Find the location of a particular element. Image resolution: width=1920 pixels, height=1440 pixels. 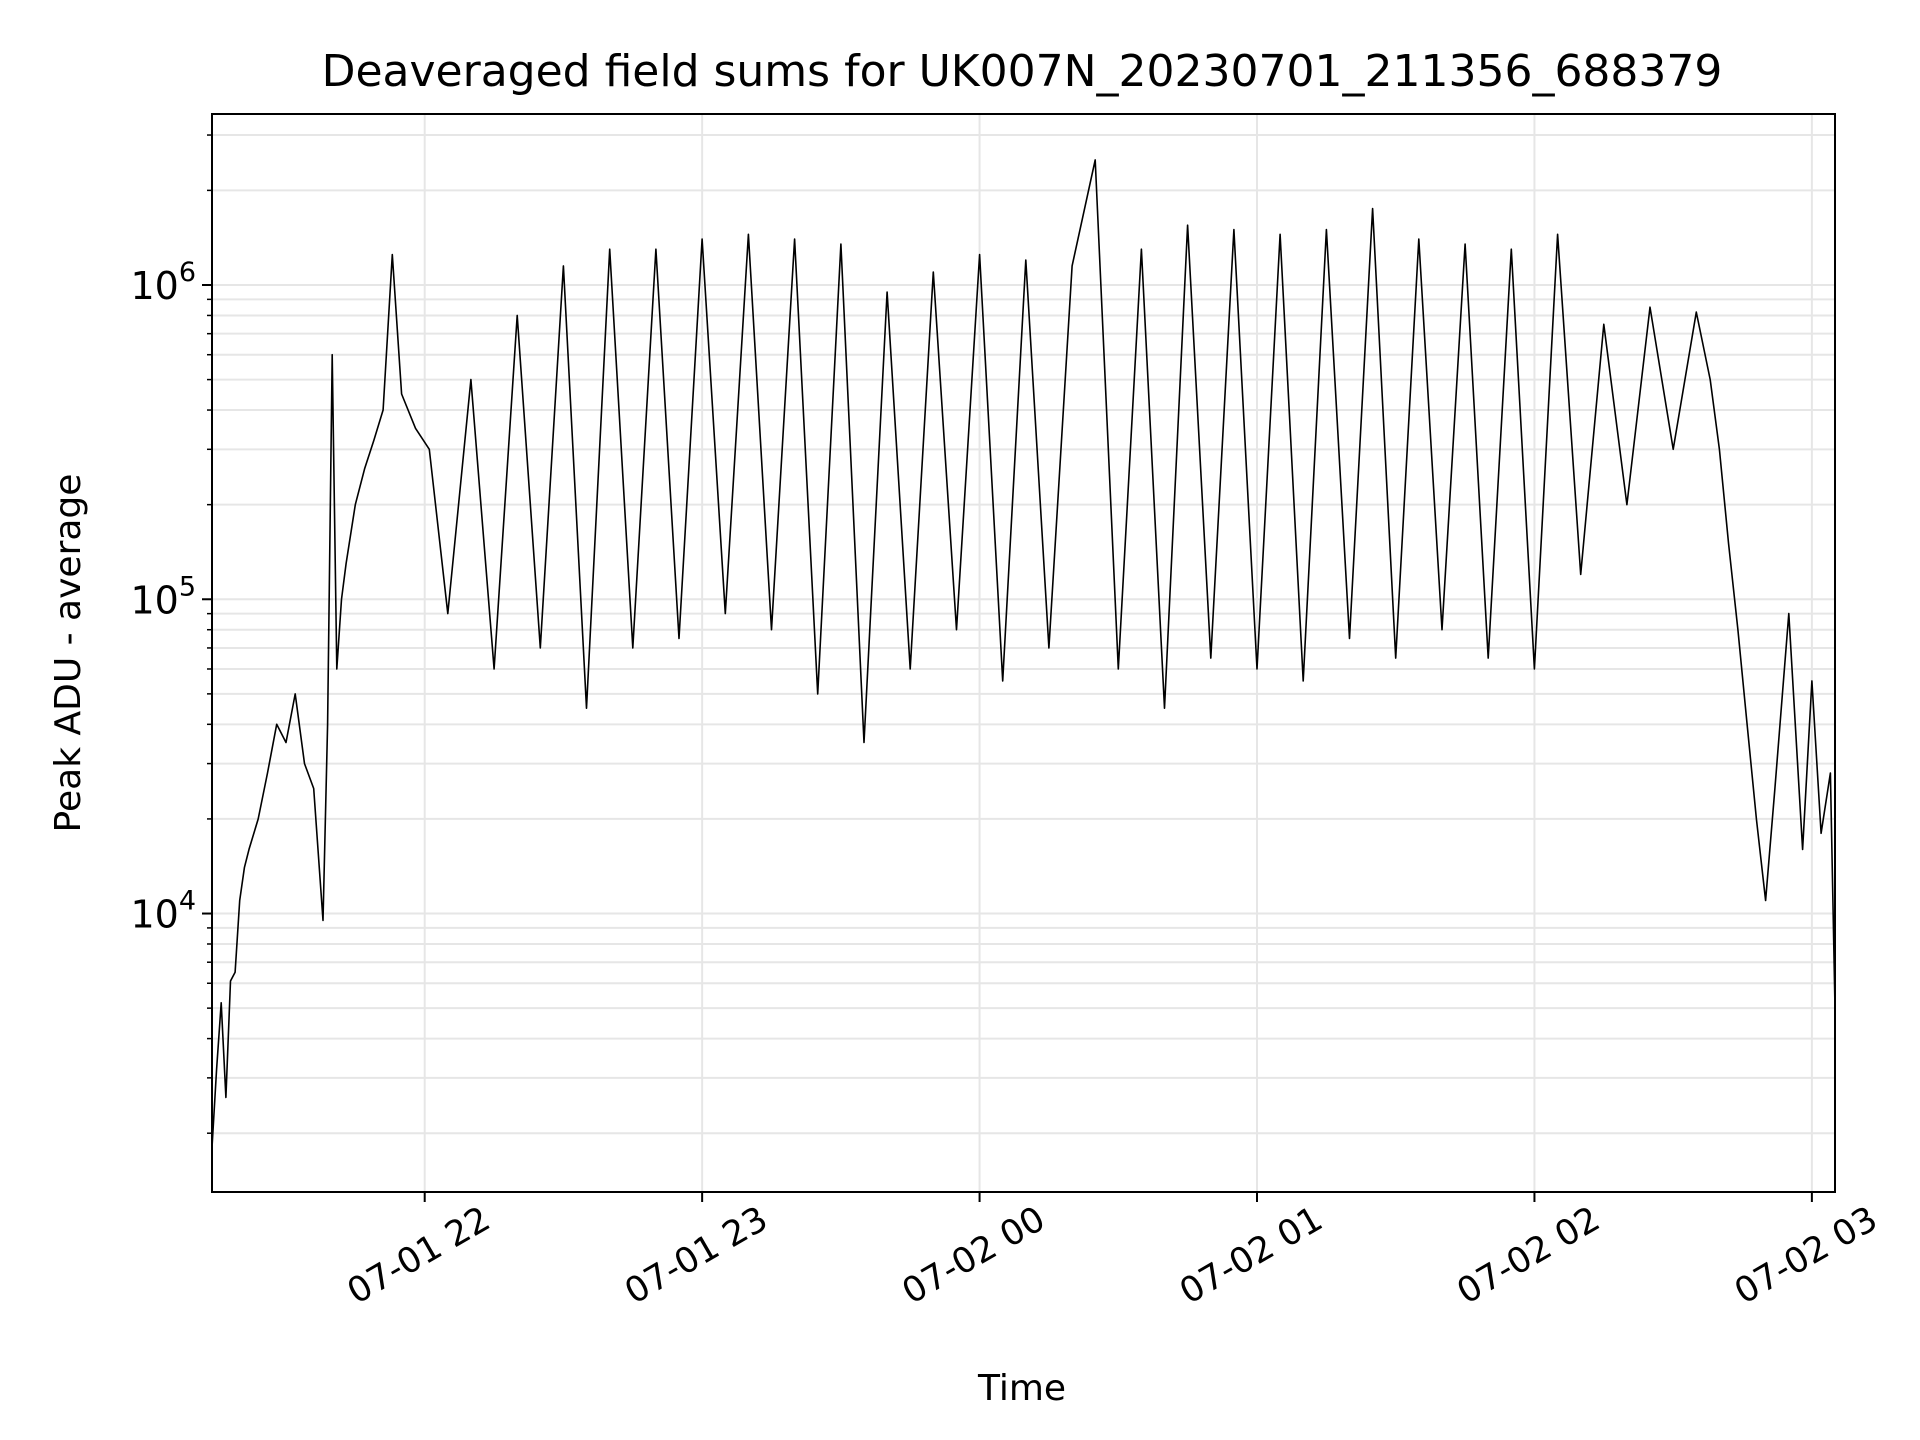

x-axis-label: Time is located at coordinates (1021, 1388).